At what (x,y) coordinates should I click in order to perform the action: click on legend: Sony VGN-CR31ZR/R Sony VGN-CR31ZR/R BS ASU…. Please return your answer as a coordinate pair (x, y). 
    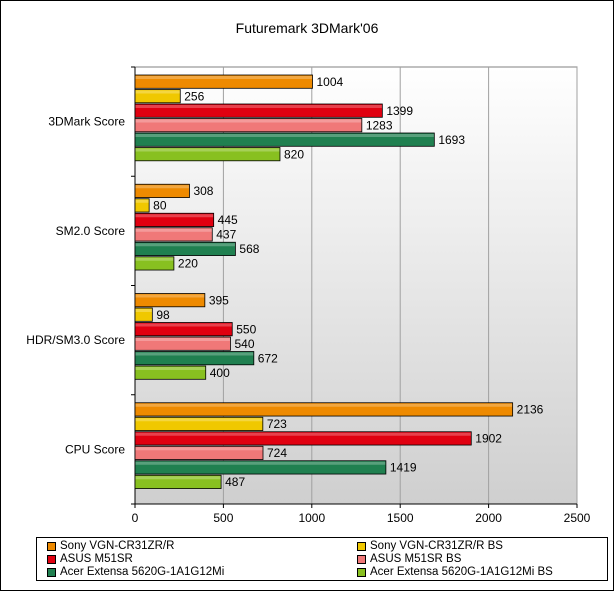
    Looking at the image, I should click on (322, 559).